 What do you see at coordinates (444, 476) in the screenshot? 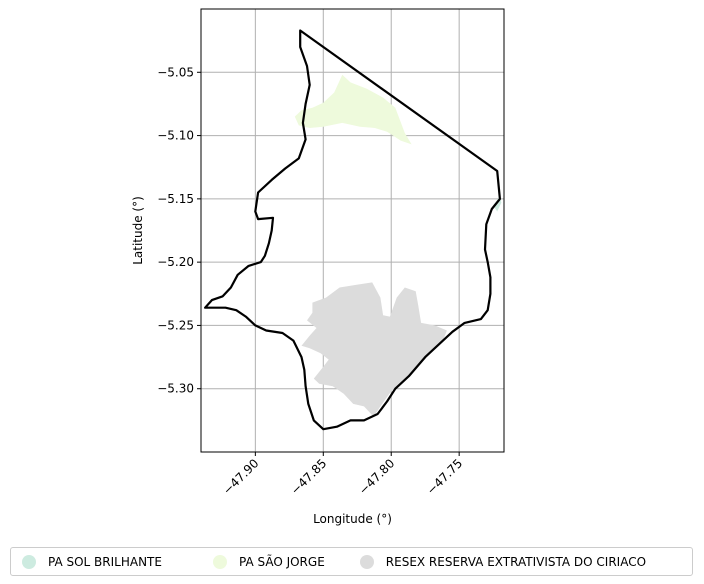
I see `x-tick-label: −47.75` at bounding box center [444, 476].